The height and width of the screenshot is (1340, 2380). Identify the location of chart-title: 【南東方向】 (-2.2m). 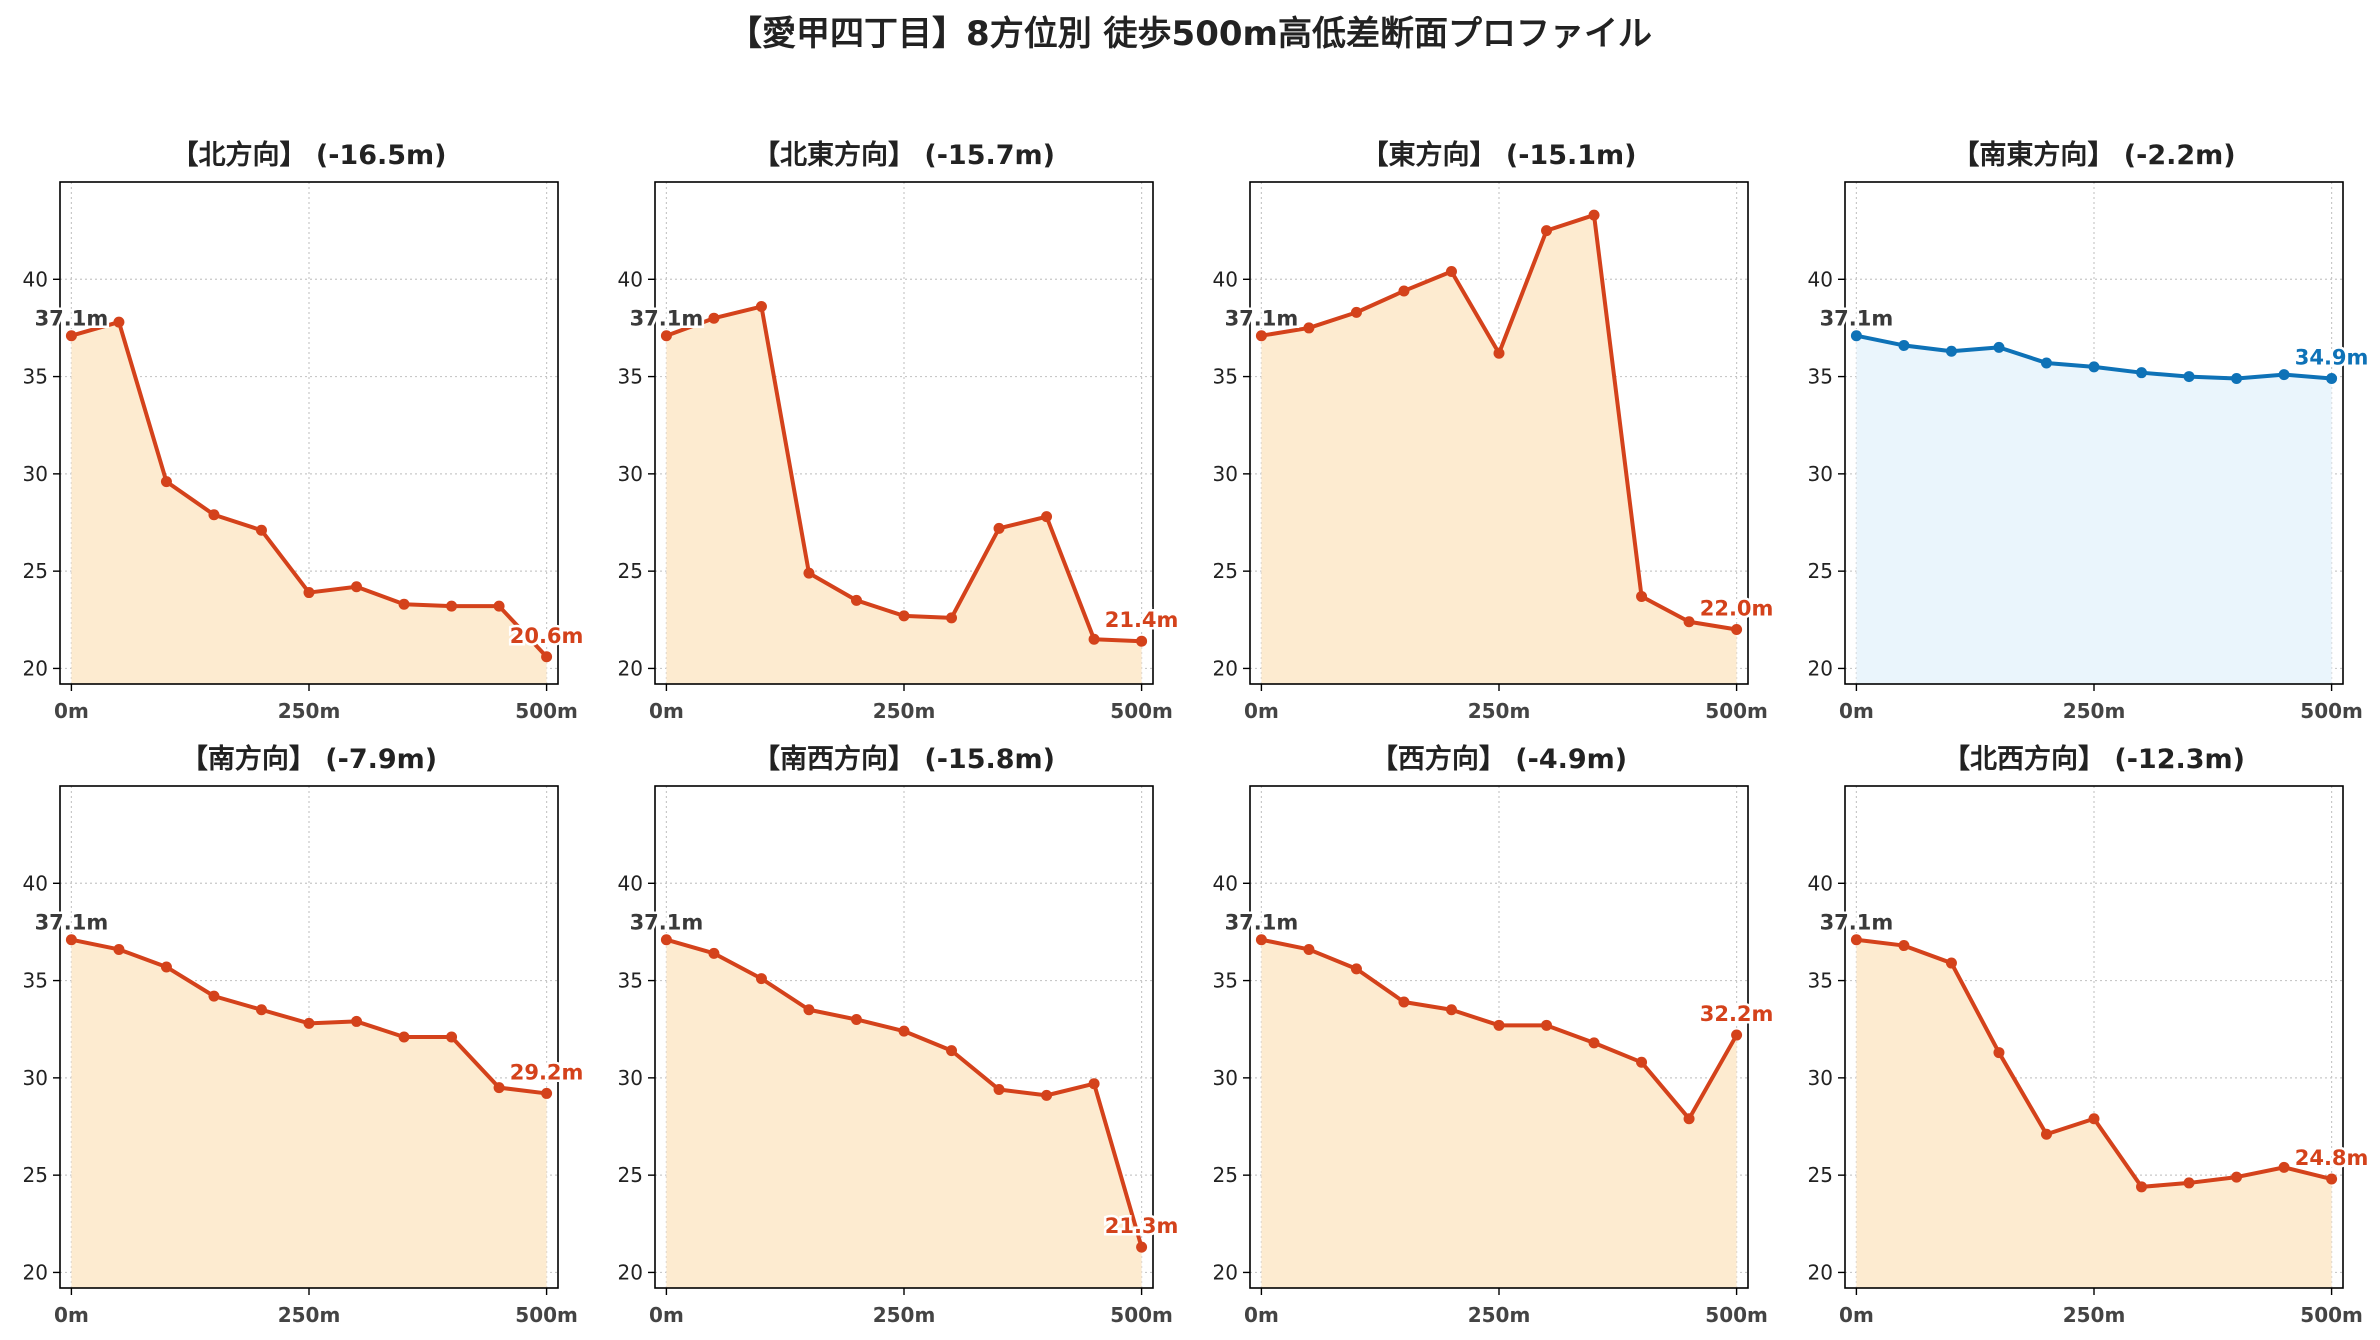
(2093, 155).